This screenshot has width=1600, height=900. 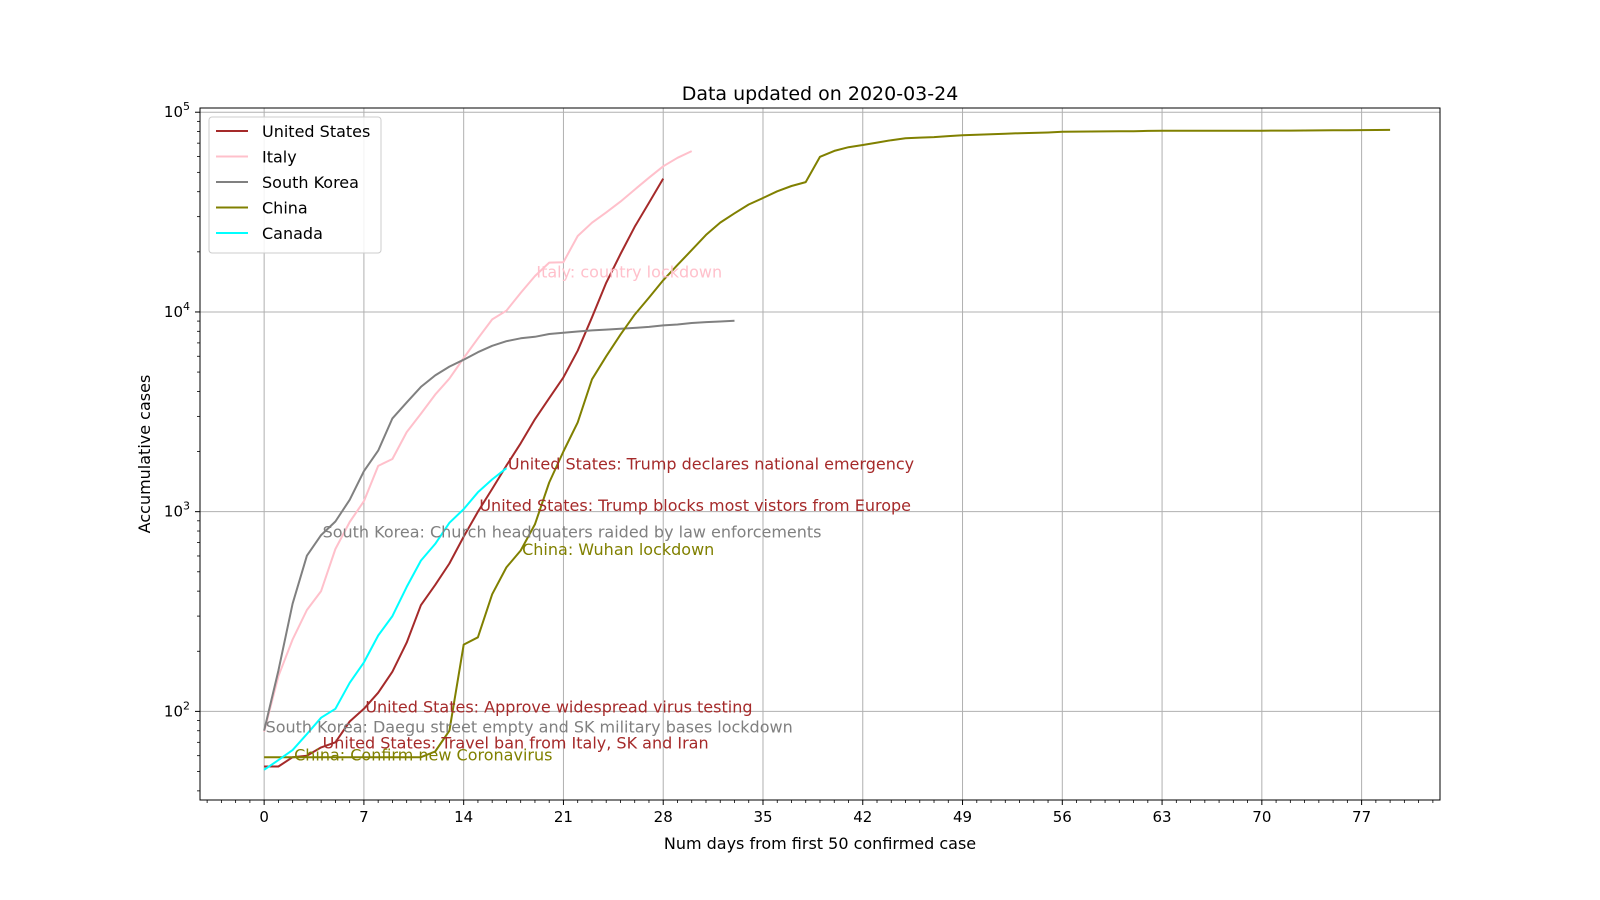 I want to click on x-tick-label: 42, so click(x=862, y=817).